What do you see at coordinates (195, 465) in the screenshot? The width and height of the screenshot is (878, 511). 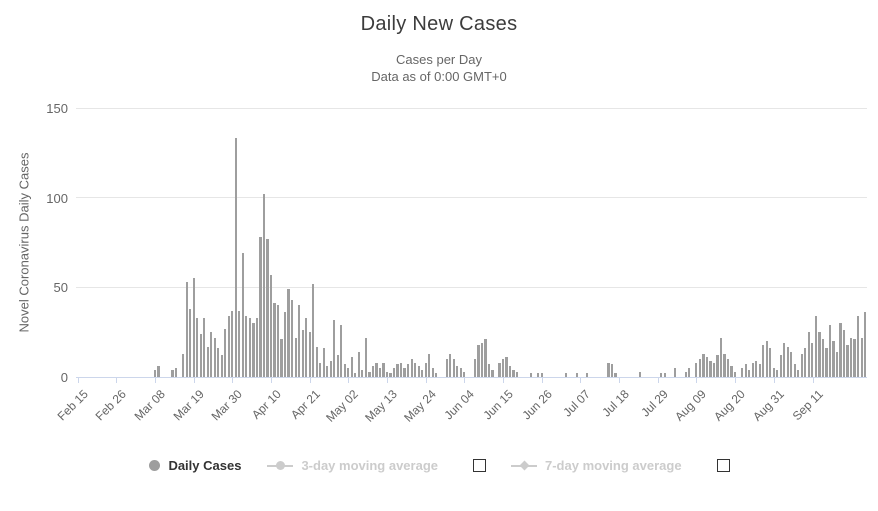 I see `legend-item-daily-cases: Daily Cases` at bounding box center [195, 465].